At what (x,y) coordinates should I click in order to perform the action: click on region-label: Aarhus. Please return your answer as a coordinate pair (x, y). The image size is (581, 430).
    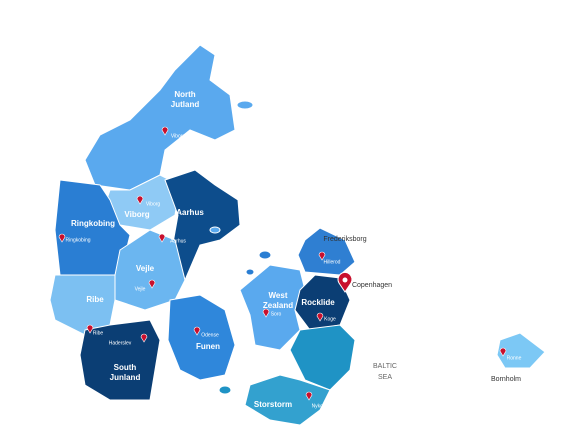
    Looking at the image, I should click on (190, 212).